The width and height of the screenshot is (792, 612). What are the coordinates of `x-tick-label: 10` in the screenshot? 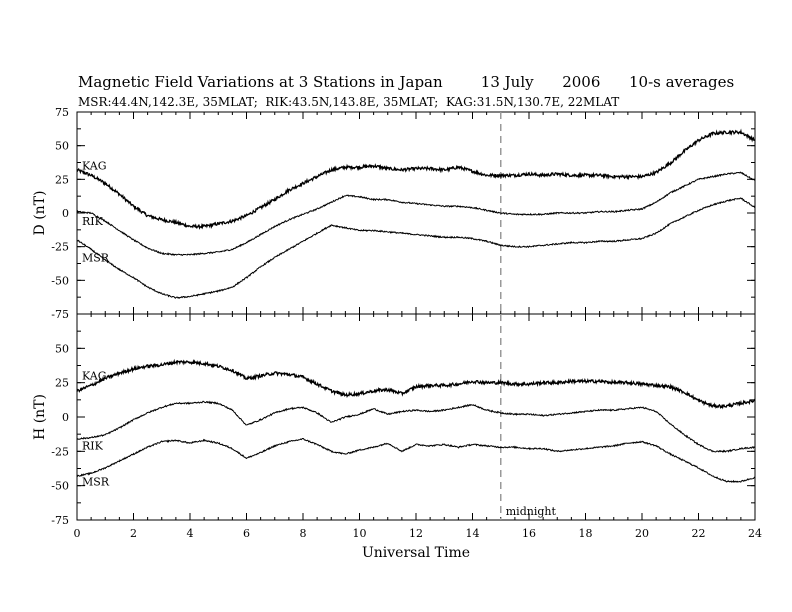 It's located at (360, 533).